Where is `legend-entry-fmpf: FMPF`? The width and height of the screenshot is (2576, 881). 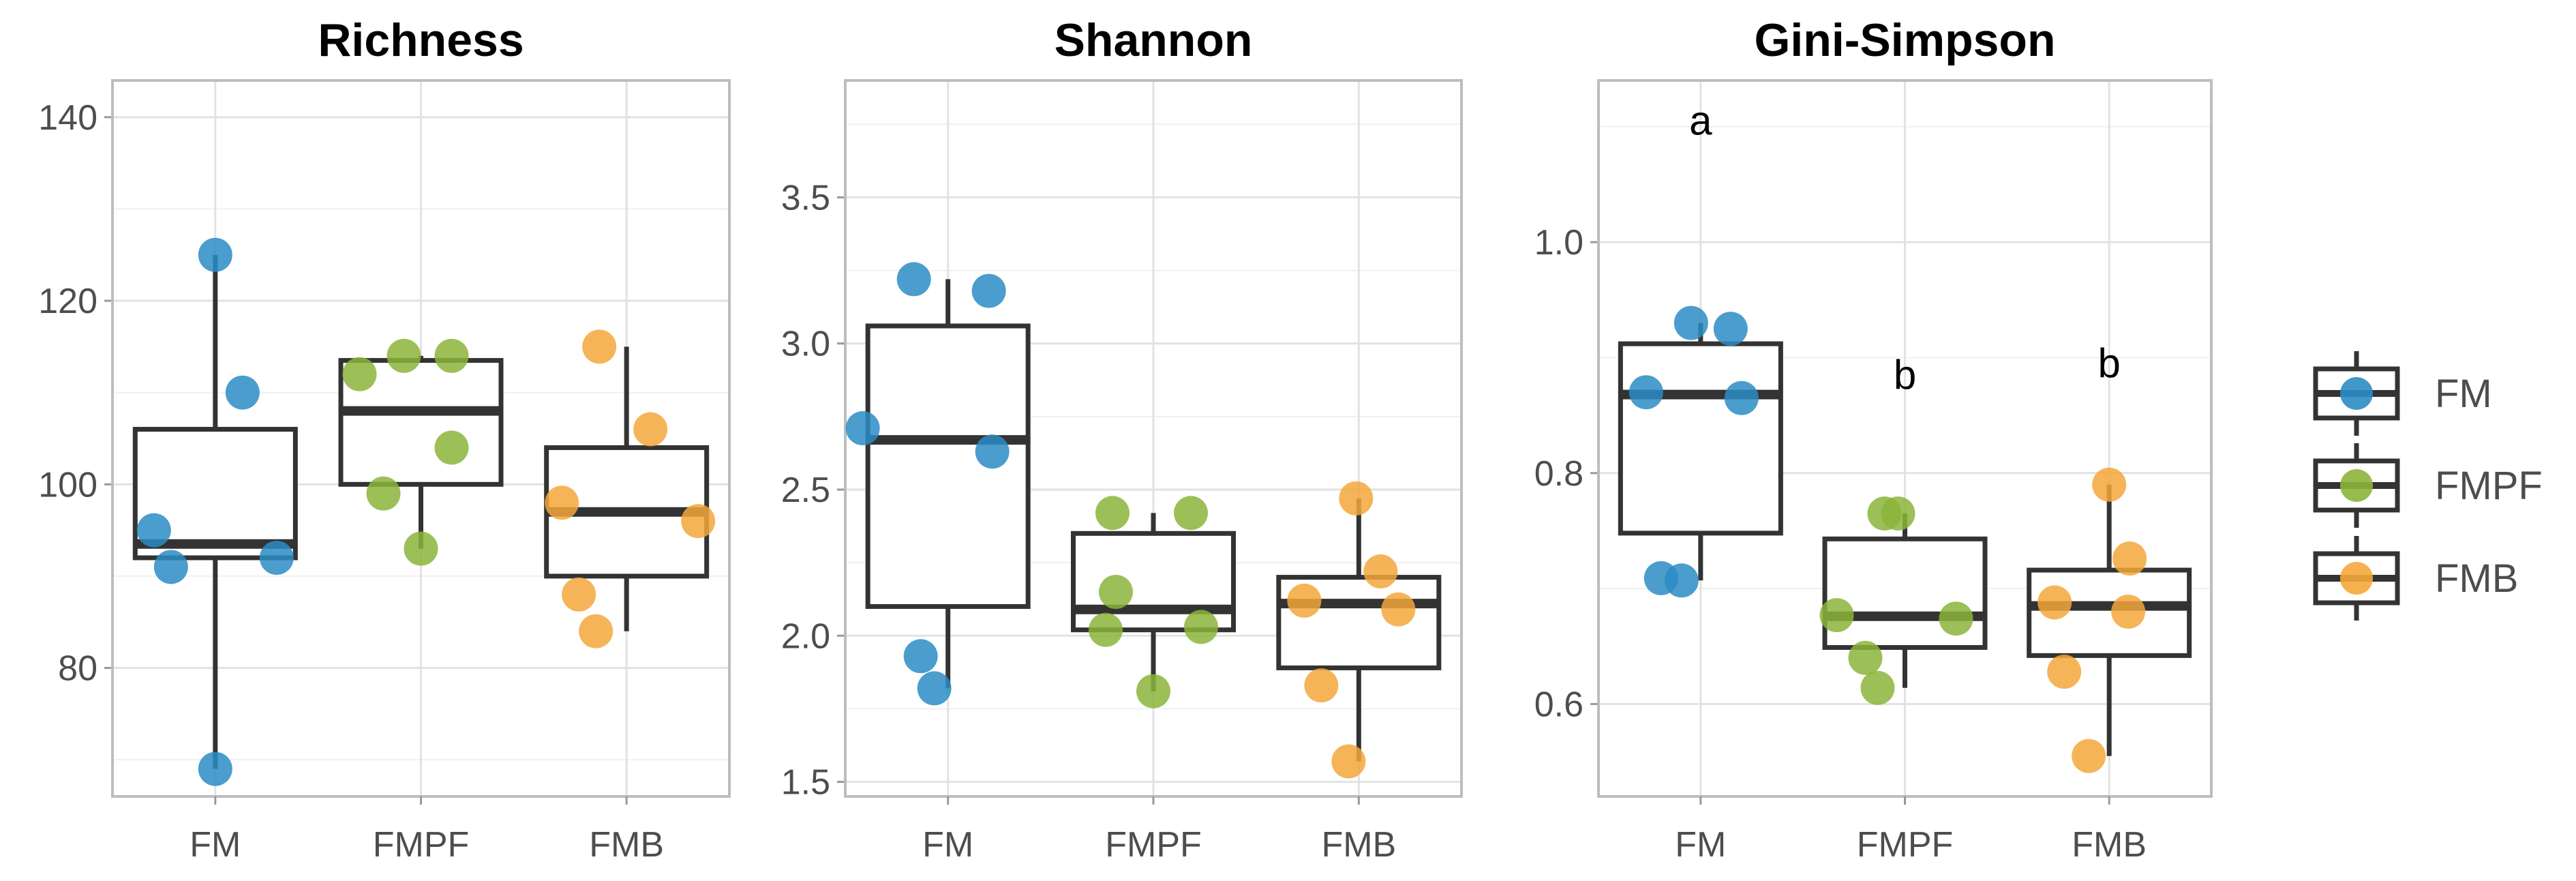
legend-entry-fmpf: FMPF is located at coordinates (2428, 485).